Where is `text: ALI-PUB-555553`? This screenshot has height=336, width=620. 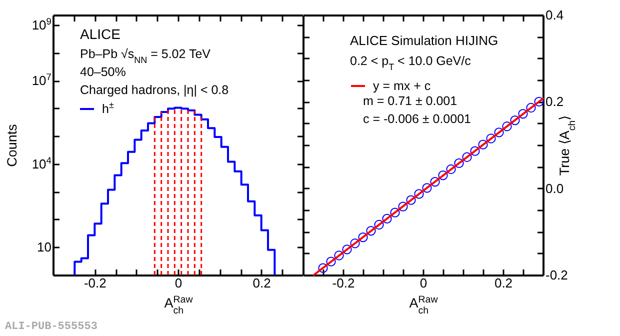
text: ALI-PUB-555553 is located at coordinates (51, 327).